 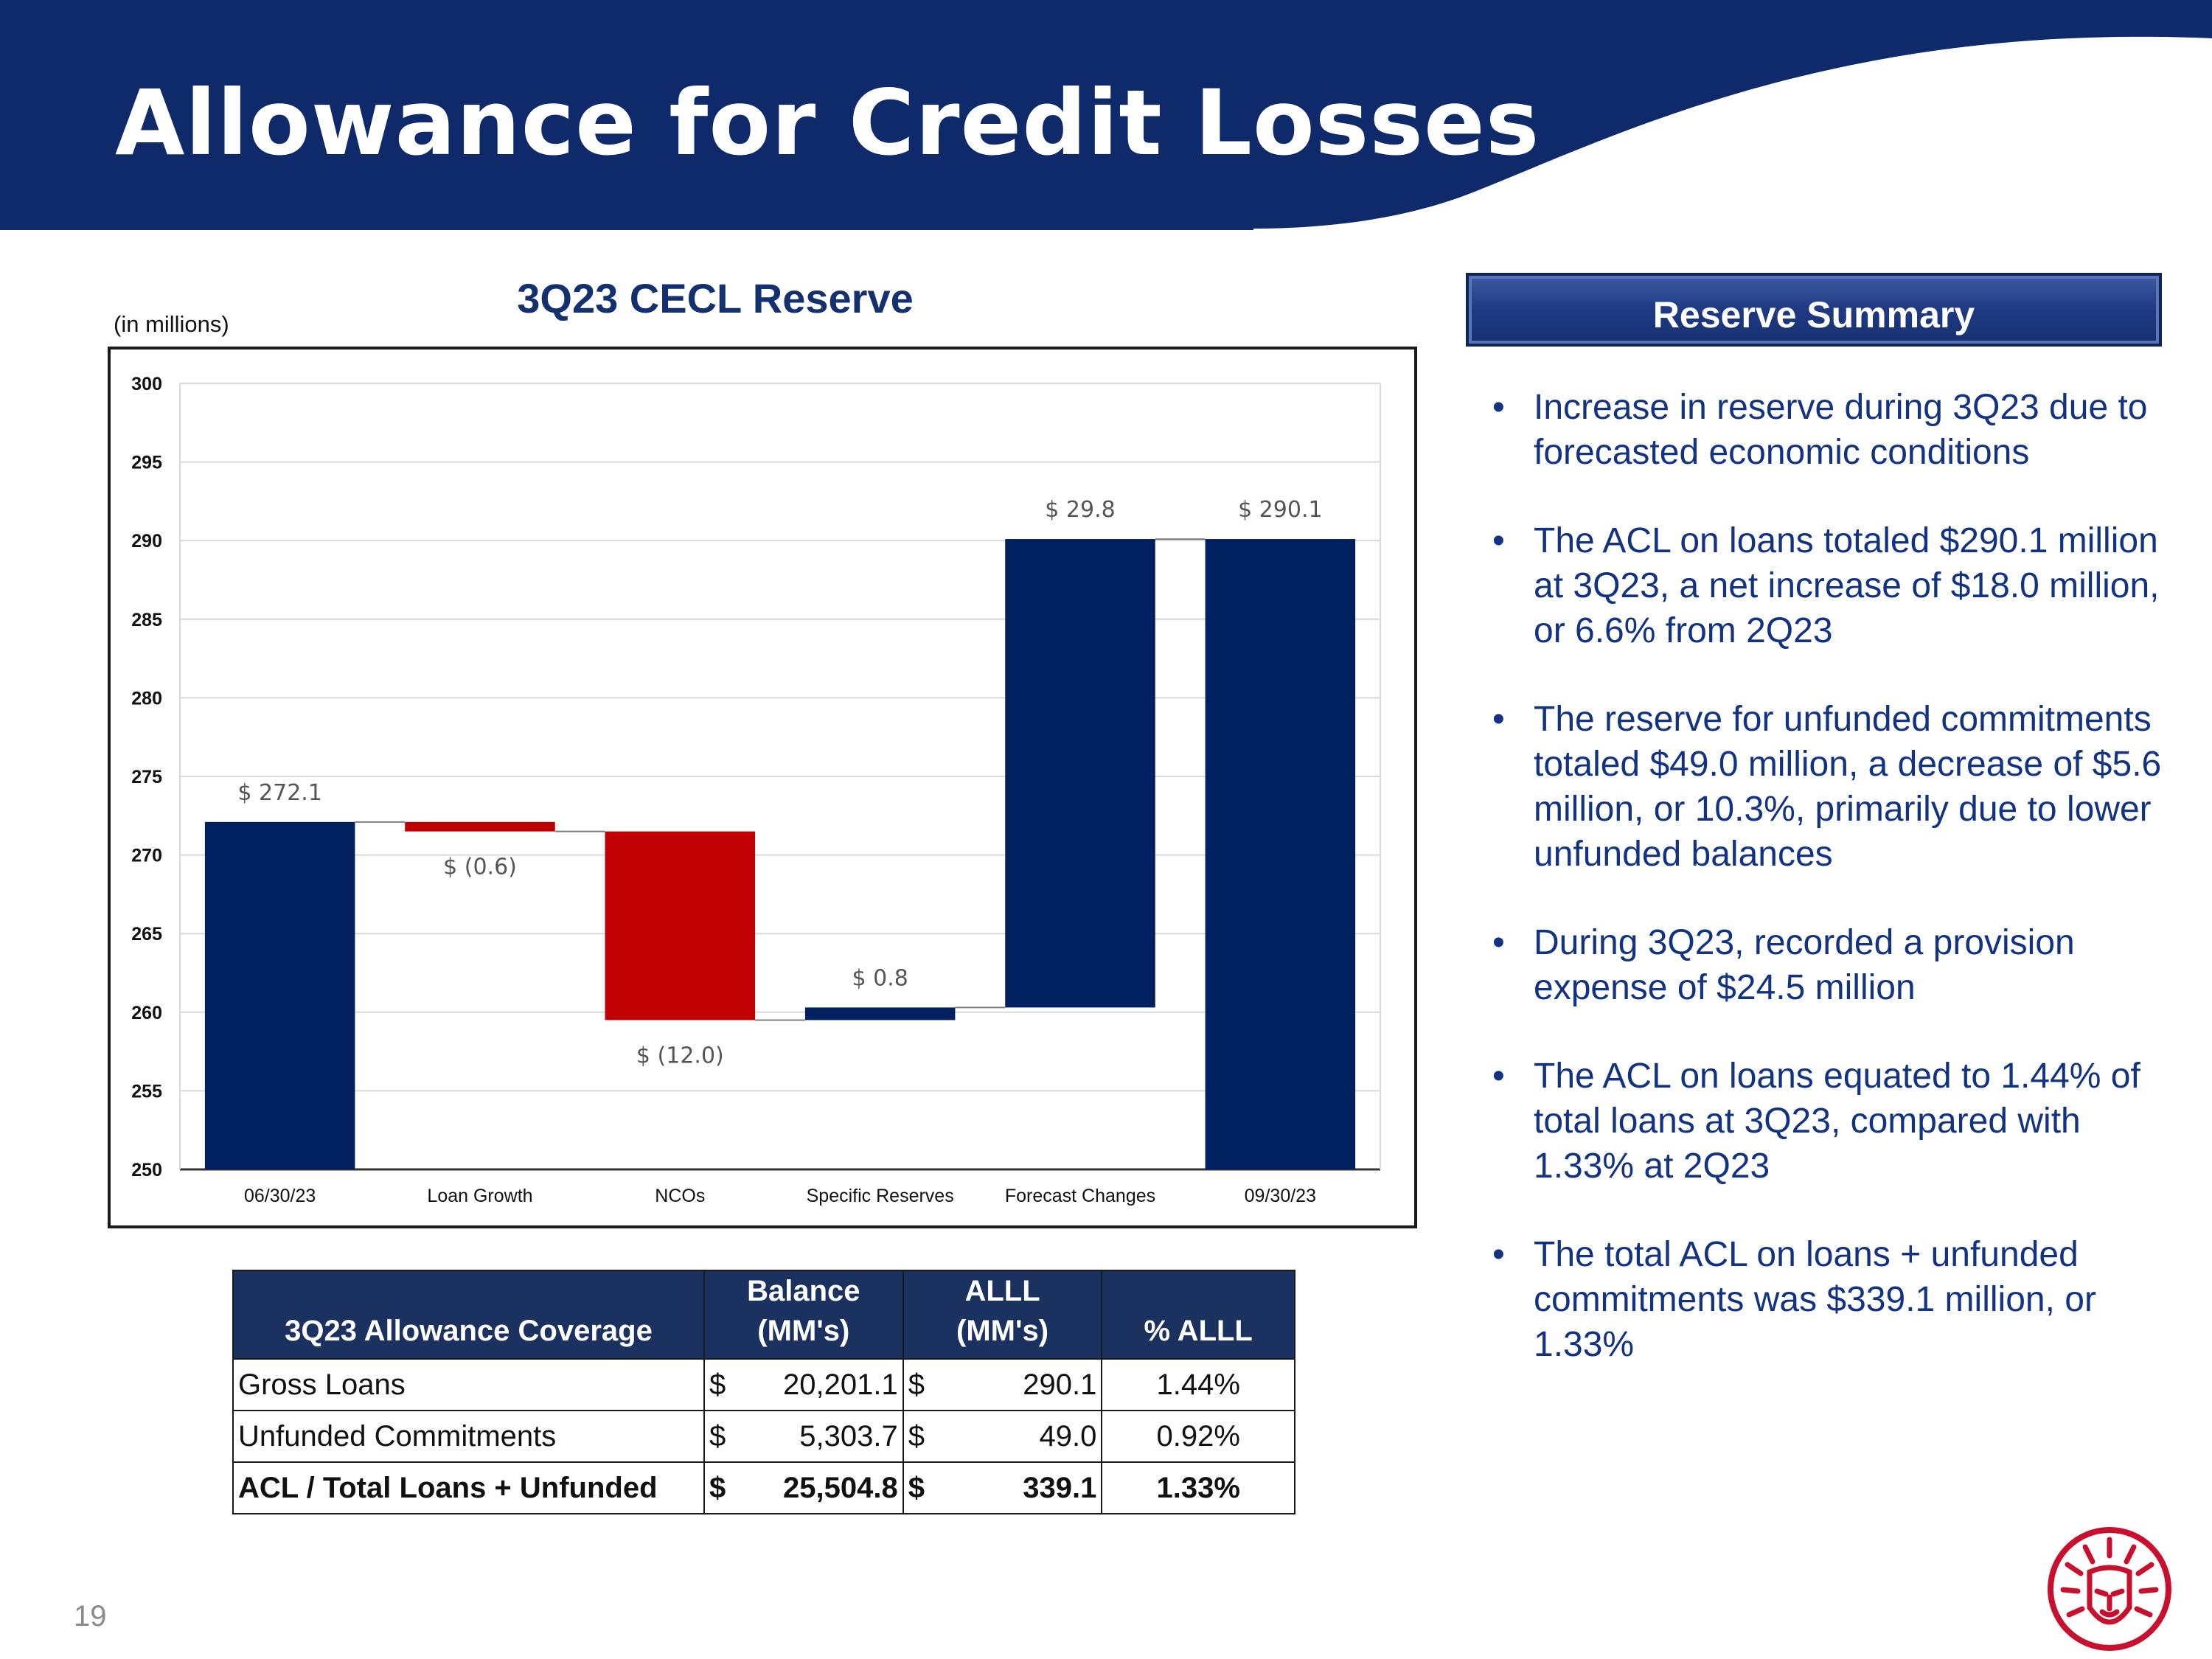 I want to click on x-tick-label: 09/30/23, so click(x=1280, y=1196).